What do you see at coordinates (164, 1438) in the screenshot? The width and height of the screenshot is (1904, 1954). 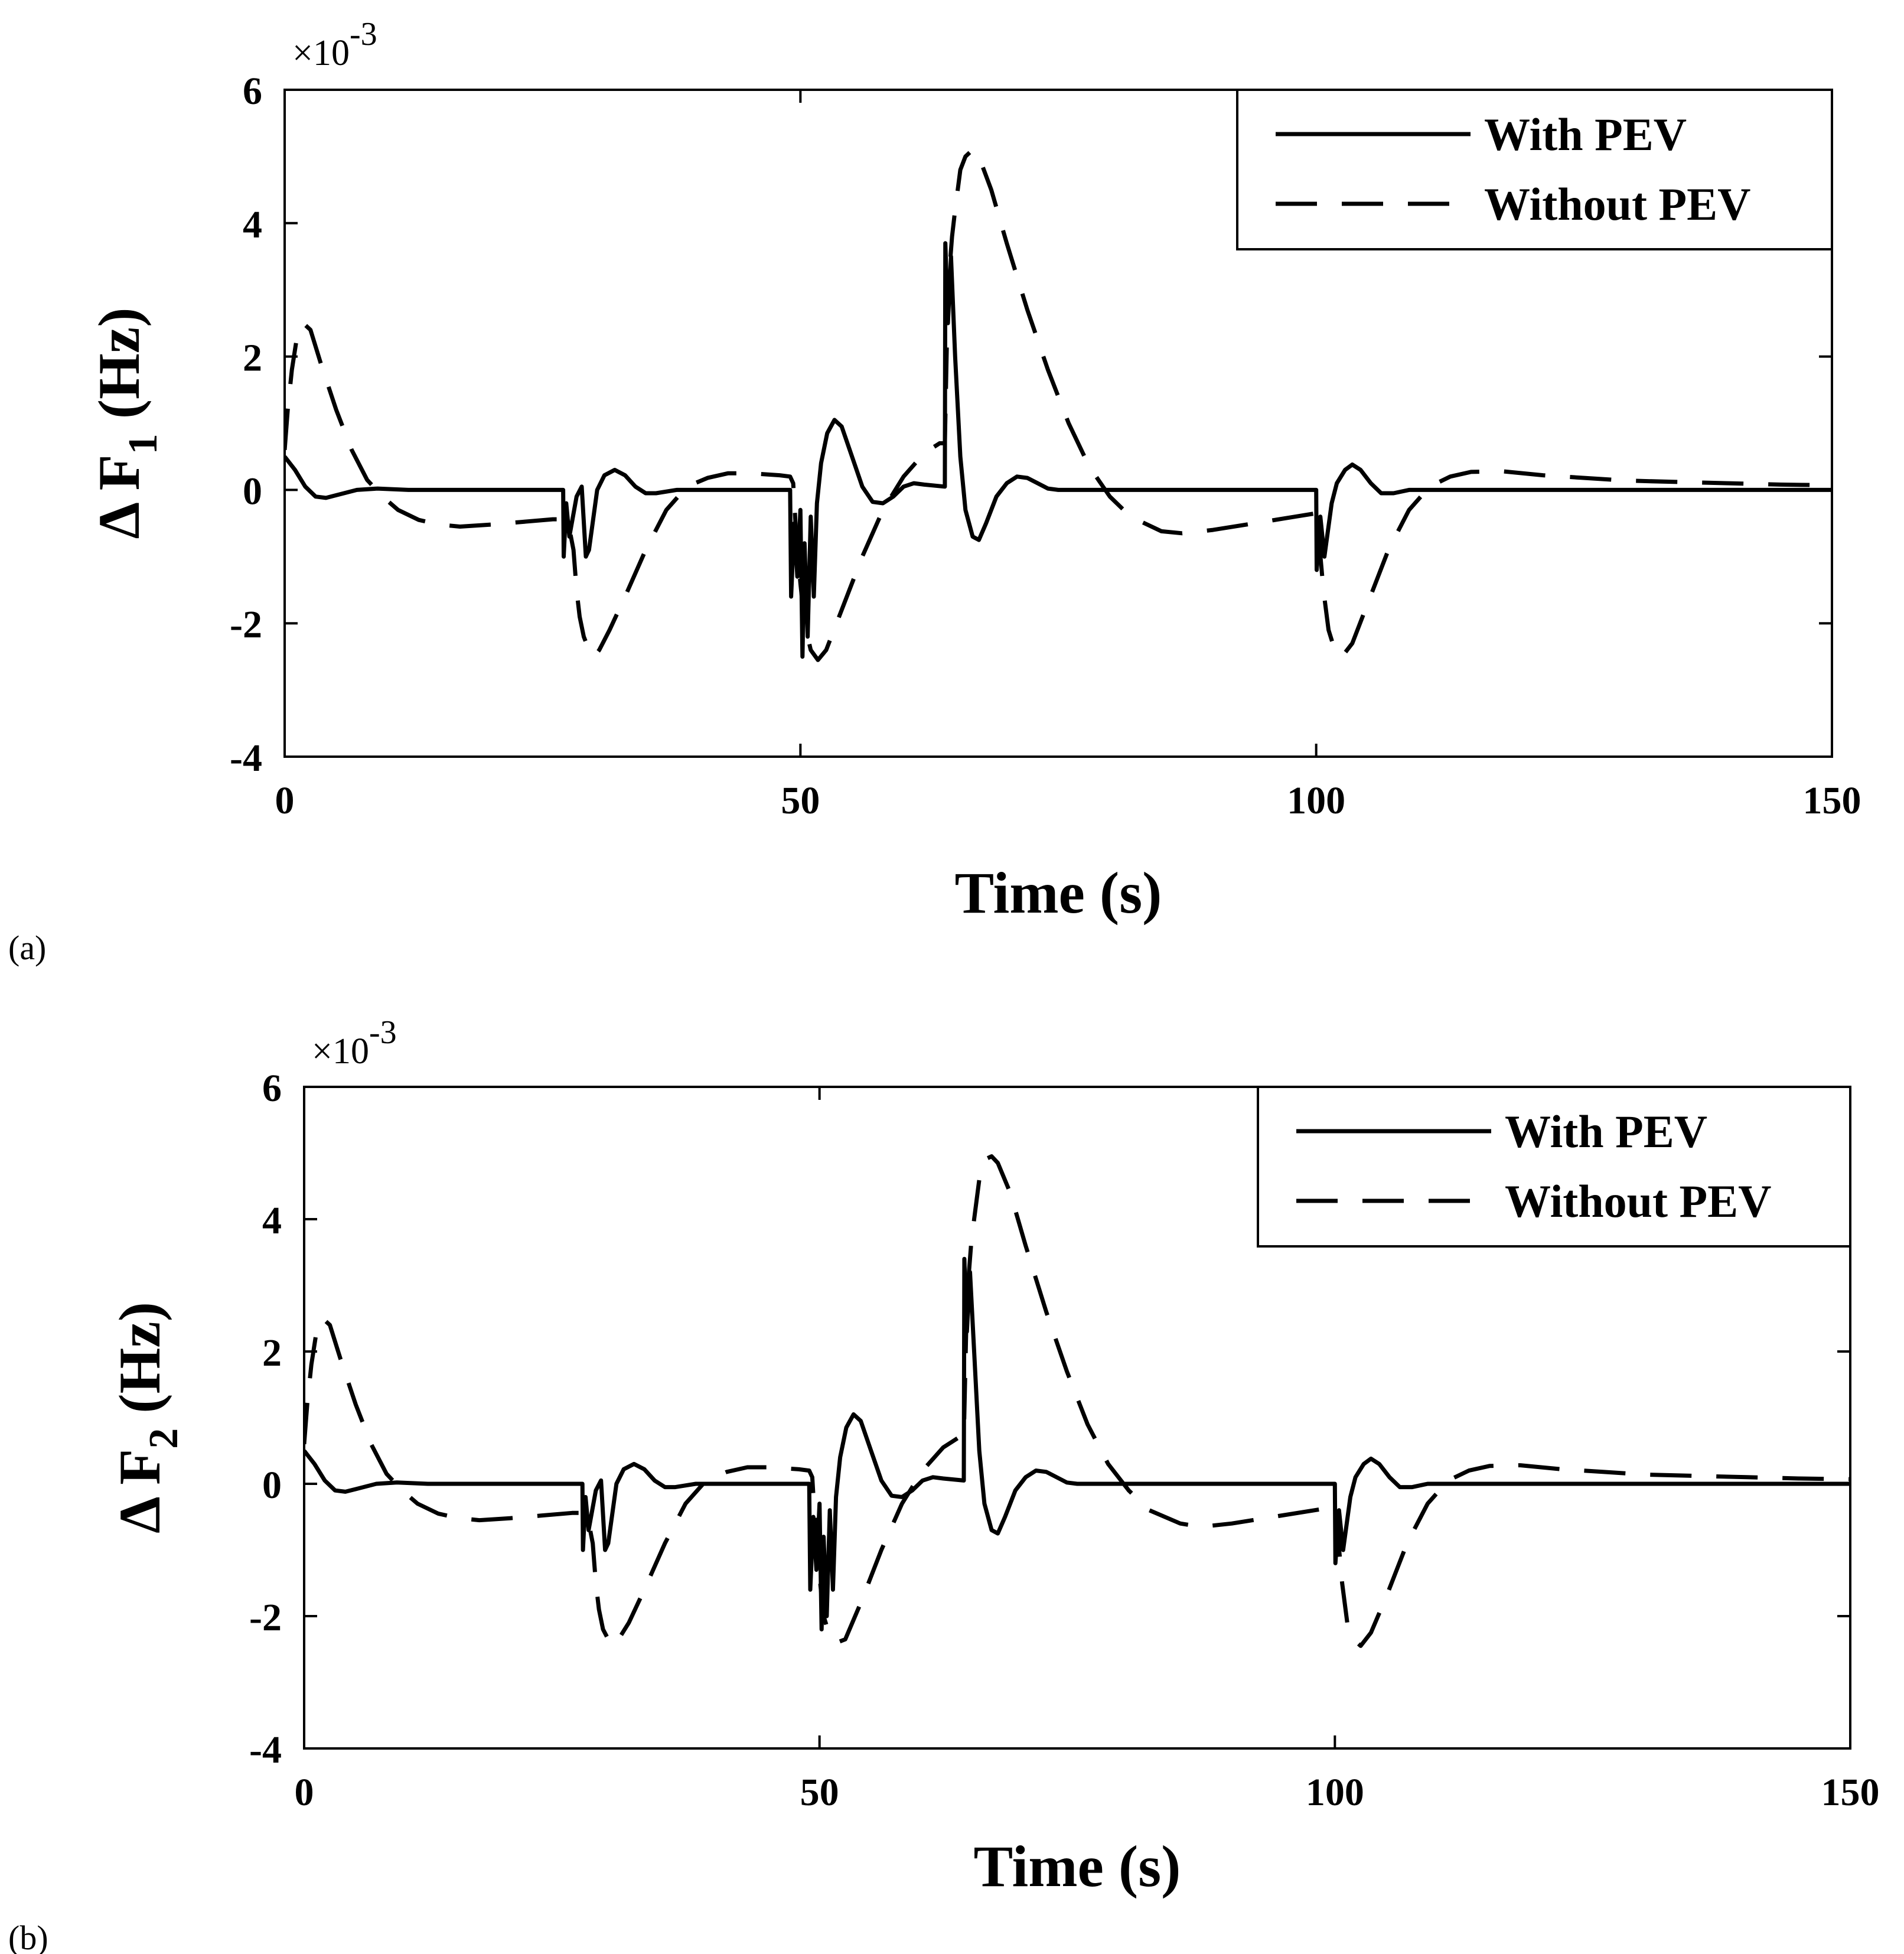 I see `y-axis-title-subscript: 2` at bounding box center [164, 1438].